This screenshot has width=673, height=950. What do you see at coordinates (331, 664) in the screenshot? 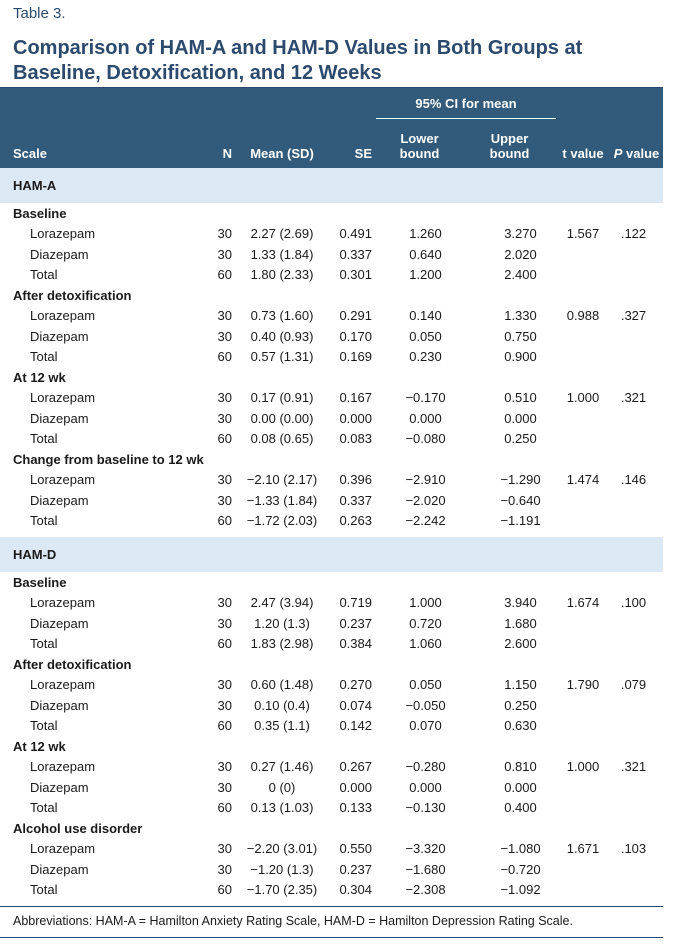
I see `group-row: After detoxification` at bounding box center [331, 664].